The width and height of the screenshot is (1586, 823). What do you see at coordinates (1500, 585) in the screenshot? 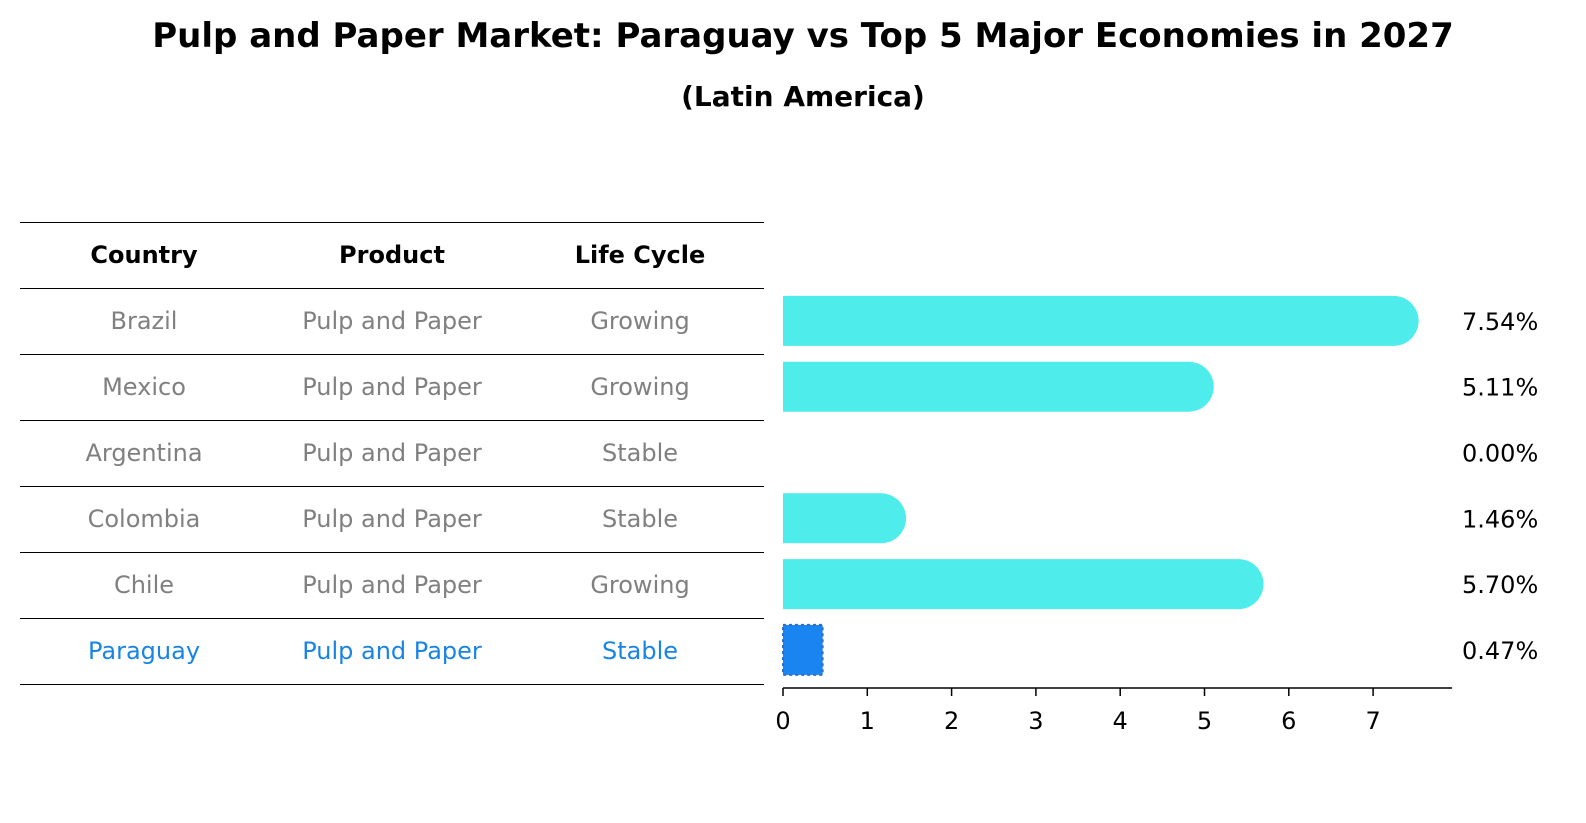
I see `value-label-chile: 5.70%` at bounding box center [1500, 585].